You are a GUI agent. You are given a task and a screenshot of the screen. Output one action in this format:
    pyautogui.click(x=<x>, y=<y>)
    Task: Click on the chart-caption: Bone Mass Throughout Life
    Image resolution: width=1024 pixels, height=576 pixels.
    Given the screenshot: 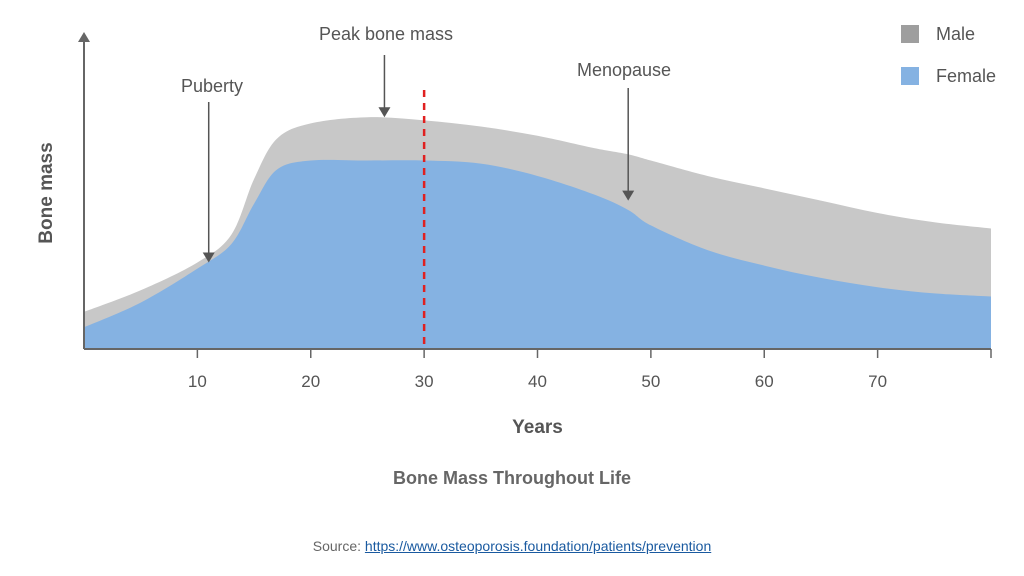 What is the action you would take?
    pyautogui.click(x=512, y=478)
    